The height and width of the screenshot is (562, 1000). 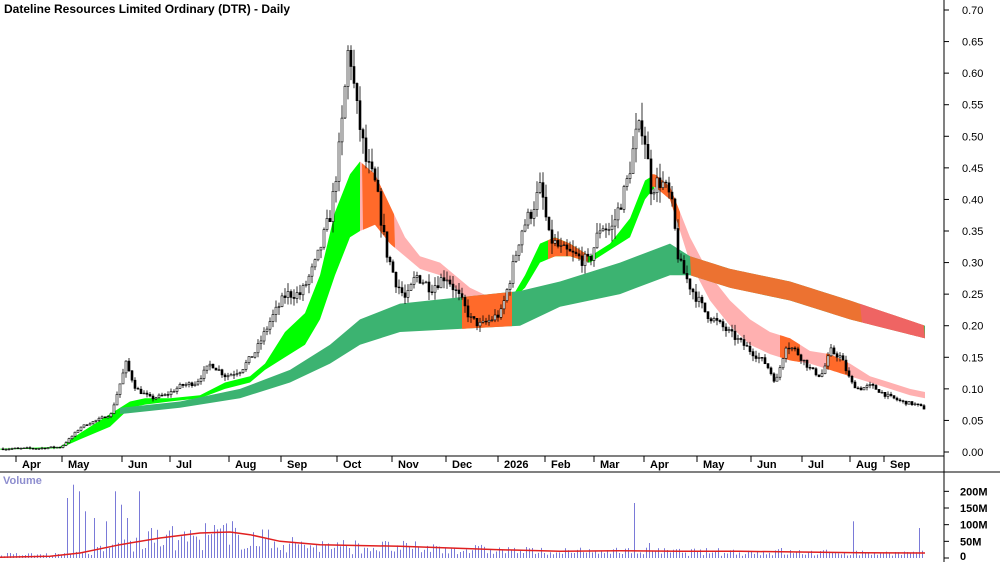 What do you see at coordinates (972, 327) in the screenshot?
I see `y-tick-label: 0.20` at bounding box center [972, 327].